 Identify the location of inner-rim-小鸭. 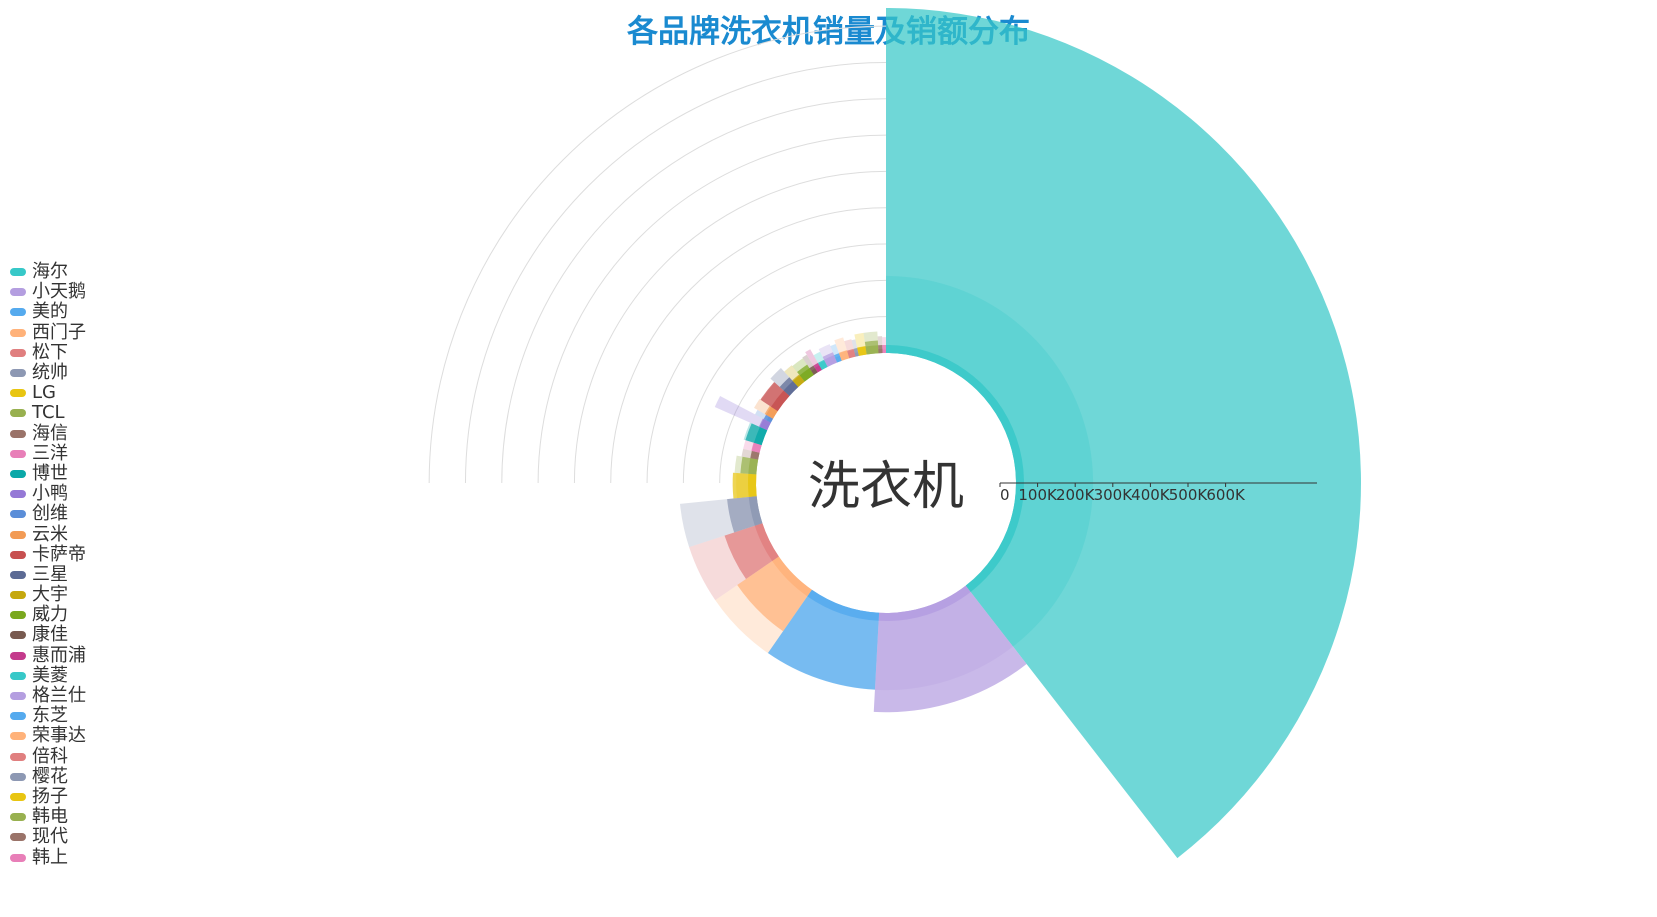
(765, 424).